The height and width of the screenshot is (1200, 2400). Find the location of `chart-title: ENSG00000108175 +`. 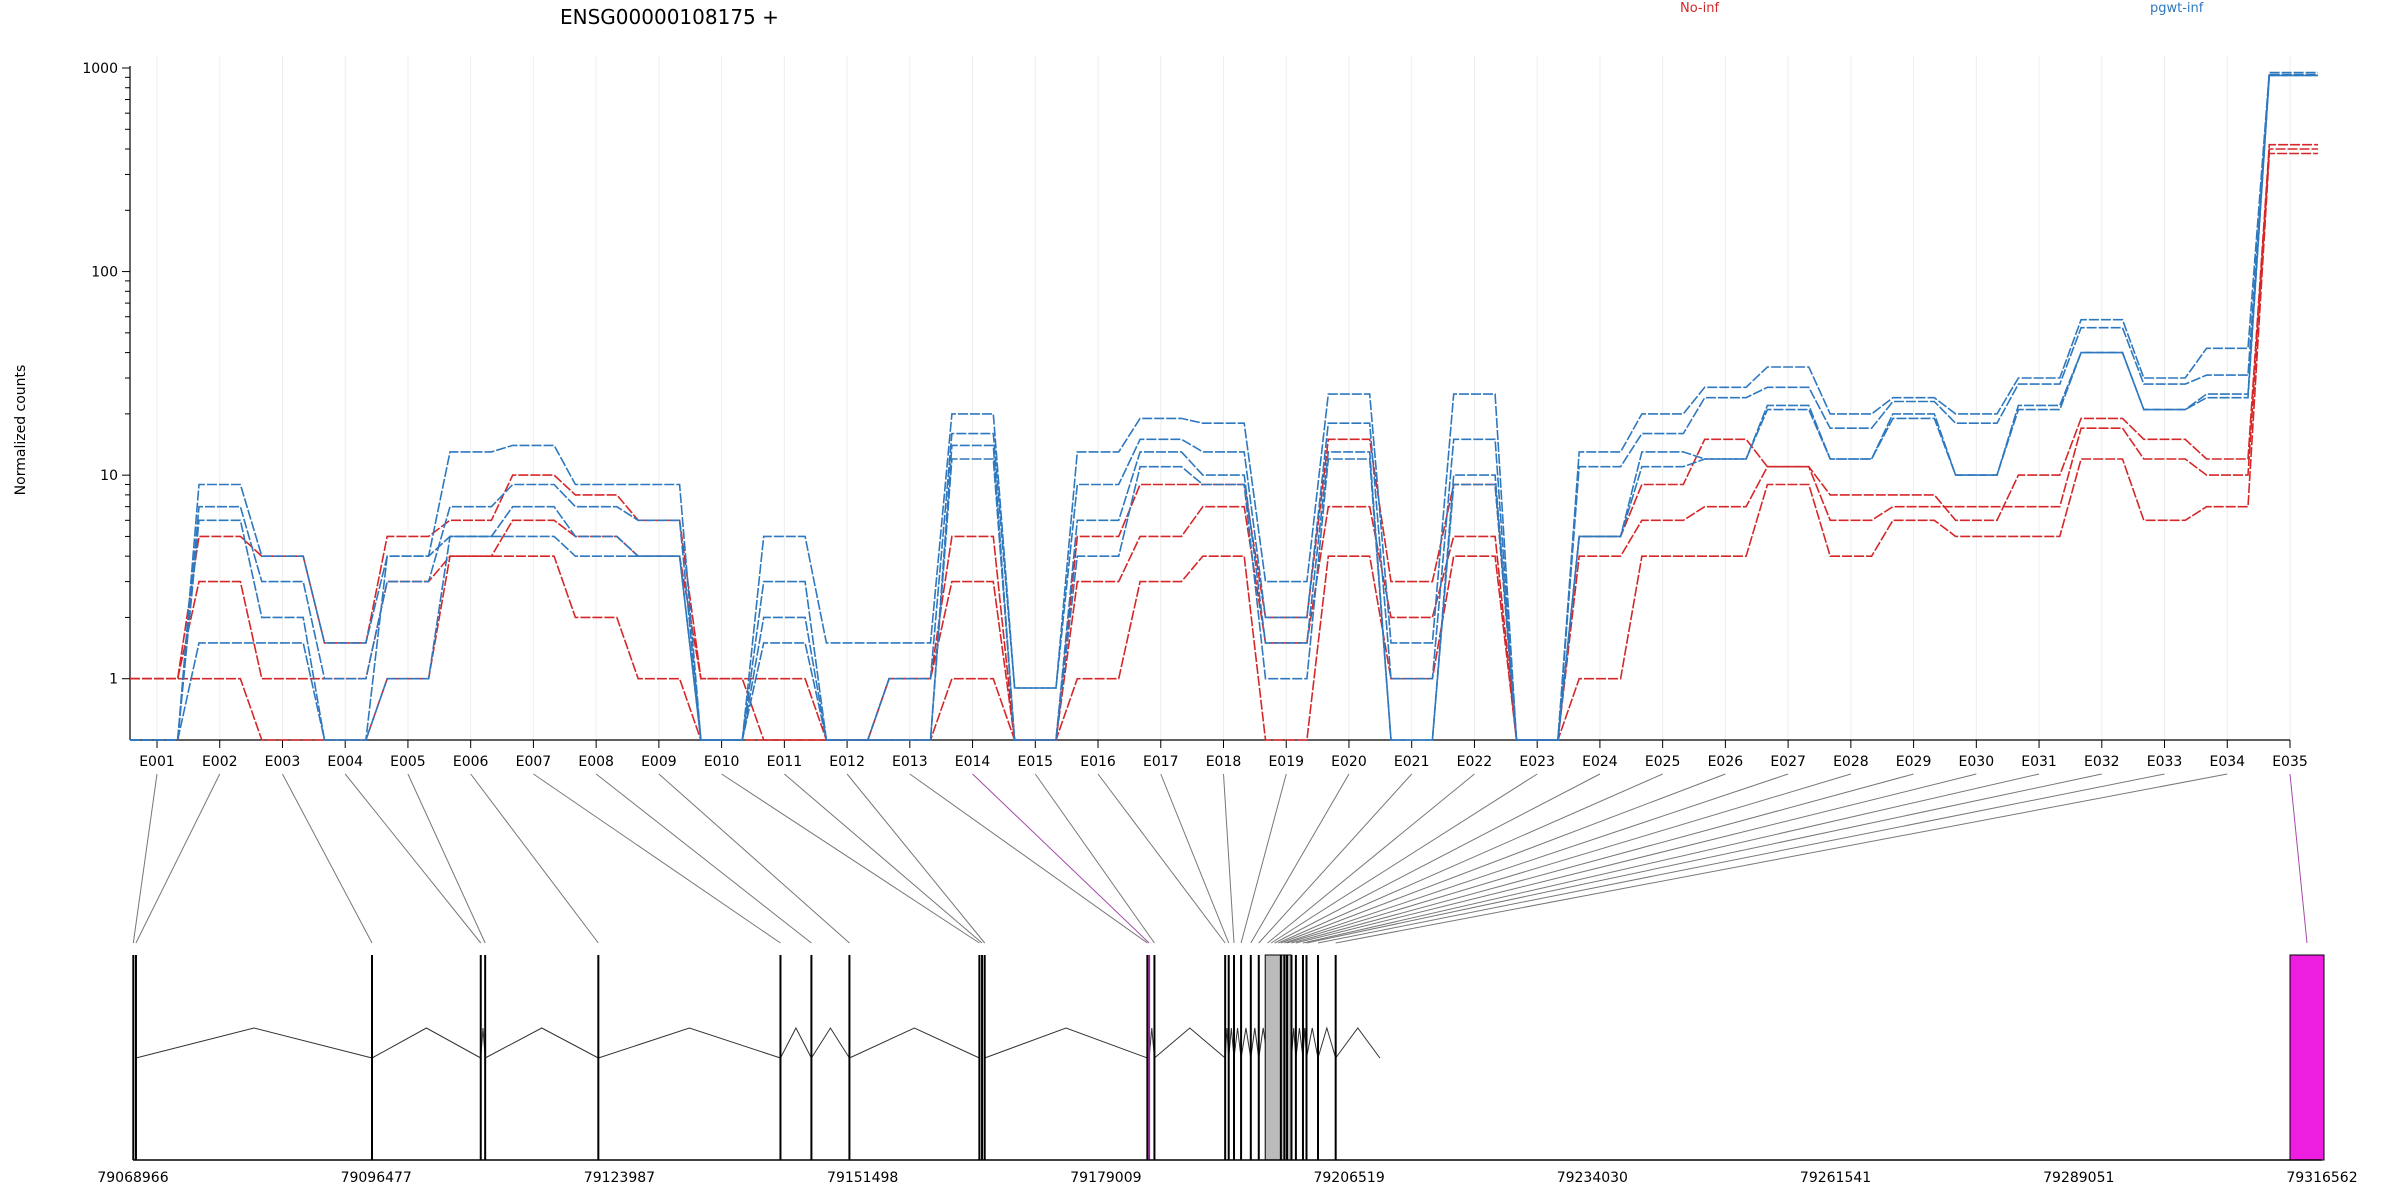

chart-title: ENSG00000108175 + is located at coordinates (669, 17).